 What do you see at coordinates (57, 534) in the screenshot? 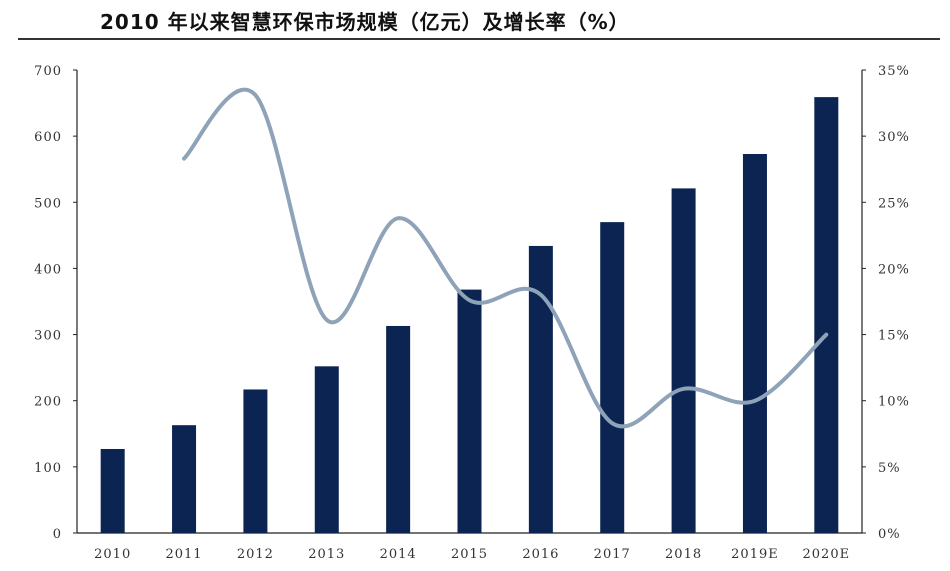
I see `left-axis-tick-label: 0` at bounding box center [57, 534].